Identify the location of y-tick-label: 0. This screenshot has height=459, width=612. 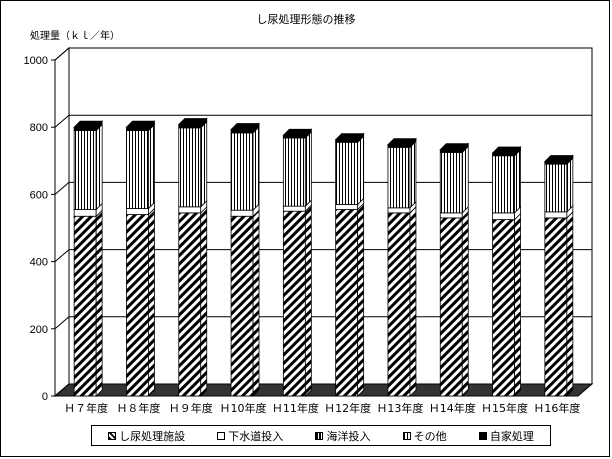
(45, 397).